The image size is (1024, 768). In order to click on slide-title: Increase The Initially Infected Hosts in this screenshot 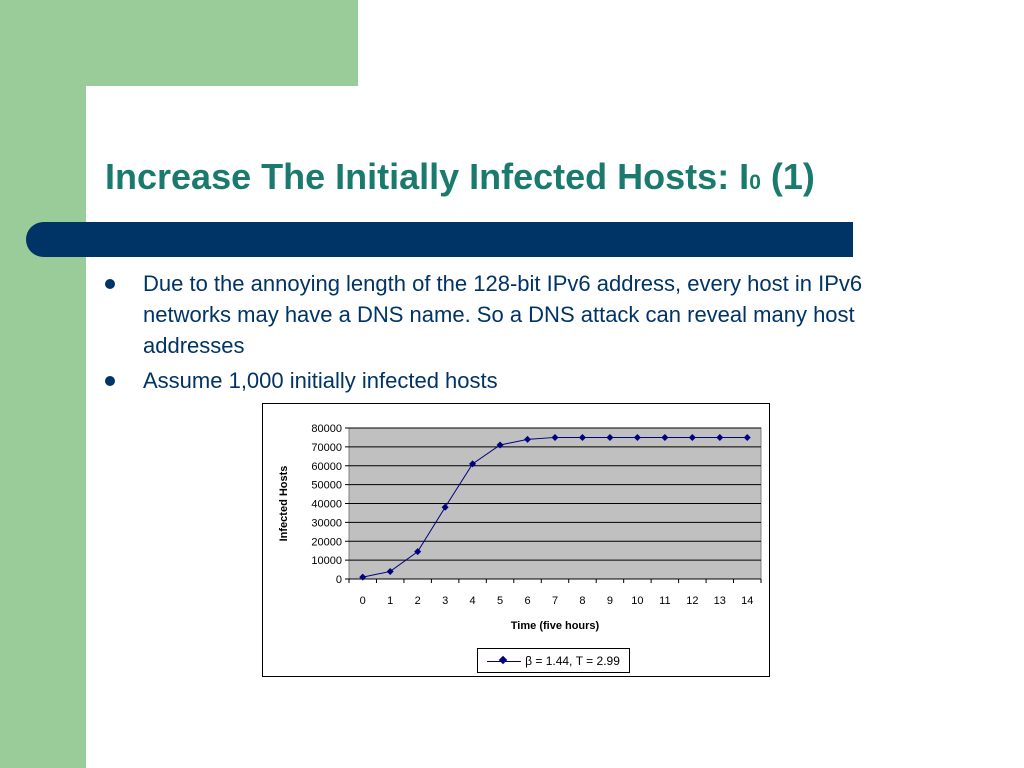, I will do `click(460, 177)`.